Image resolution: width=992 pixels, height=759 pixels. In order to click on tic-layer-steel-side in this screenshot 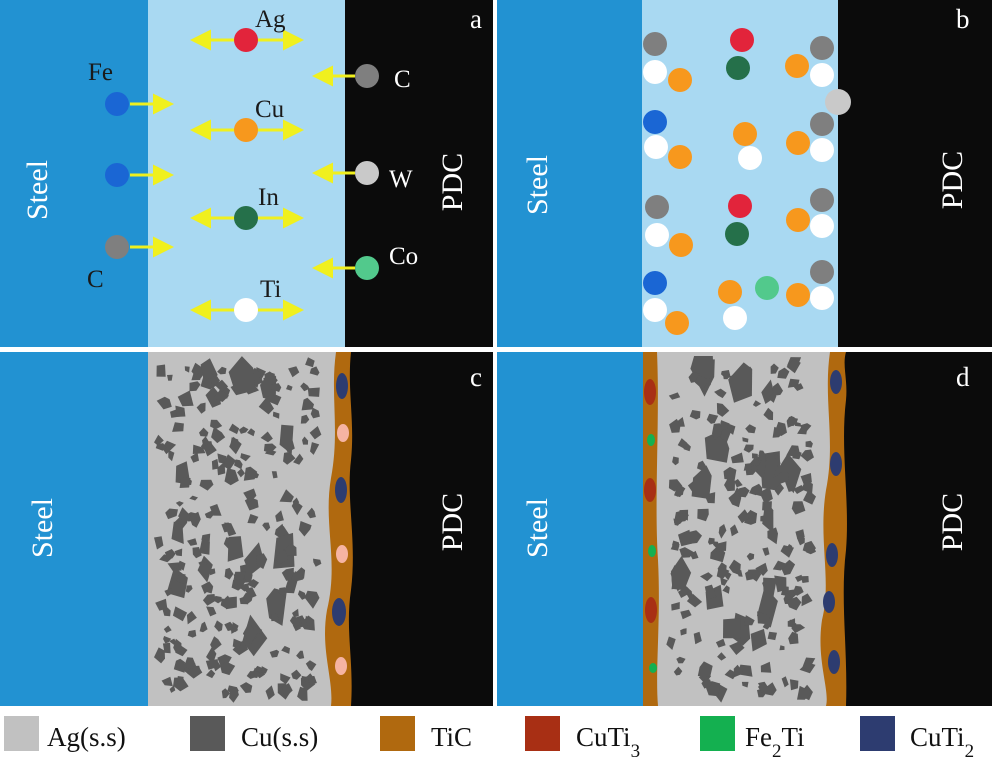, I will do `click(651, 529)`.